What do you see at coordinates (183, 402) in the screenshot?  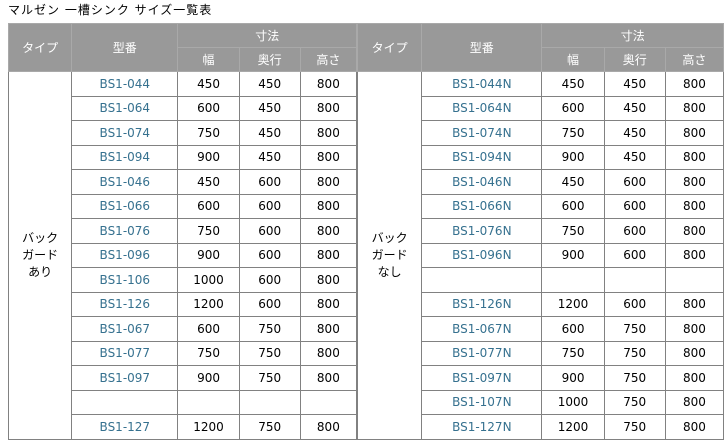 I see `table-row` at bounding box center [183, 402].